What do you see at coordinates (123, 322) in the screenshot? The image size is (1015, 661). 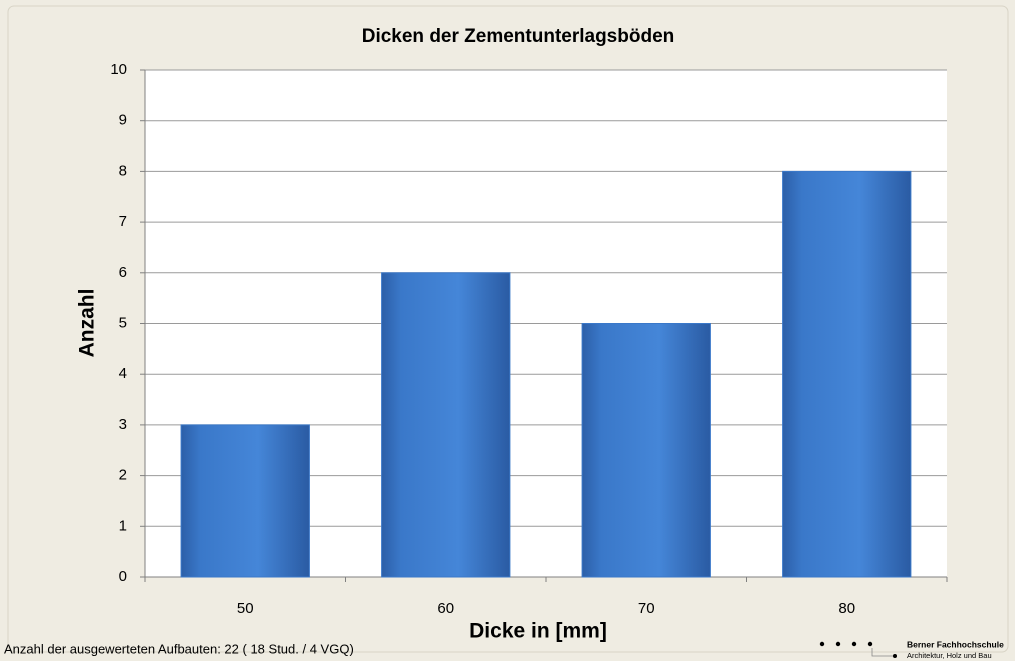 I see `y-tick-label: 5` at bounding box center [123, 322].